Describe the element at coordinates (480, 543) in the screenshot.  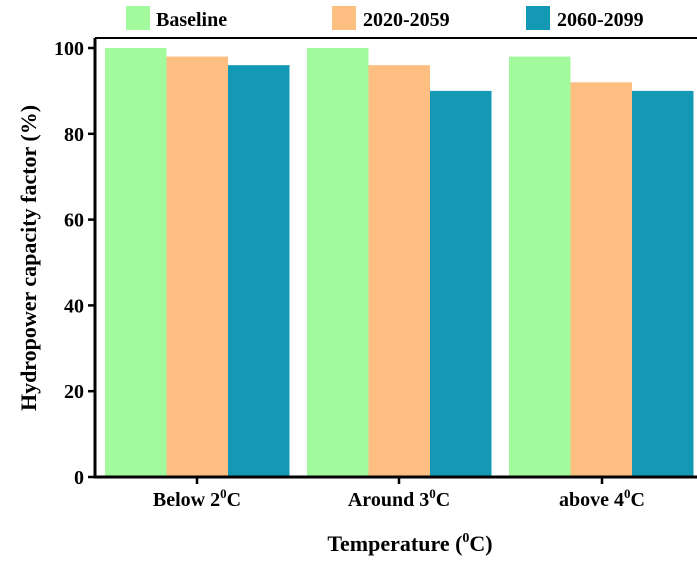
I see `x-axis-label-tail: C)` at that location.